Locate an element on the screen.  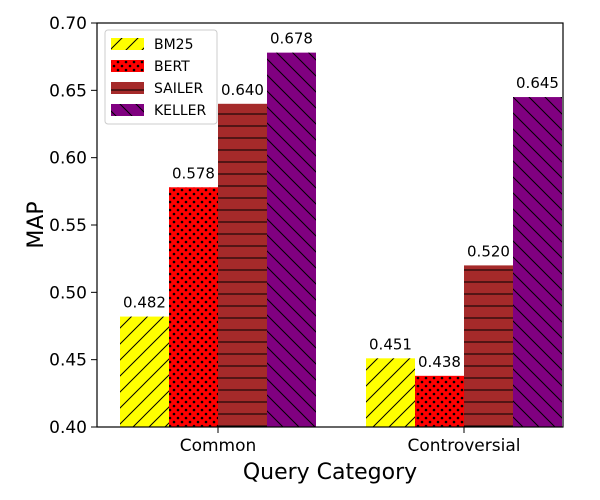
y-tick-label: 0.55 is located at coordinates (68, 226).